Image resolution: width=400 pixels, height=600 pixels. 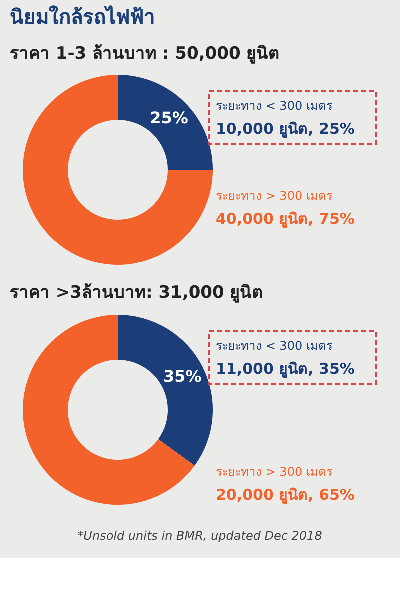 I want to click on text: 20,000 ยูนิต, 65%, so click(x=285, y=495).